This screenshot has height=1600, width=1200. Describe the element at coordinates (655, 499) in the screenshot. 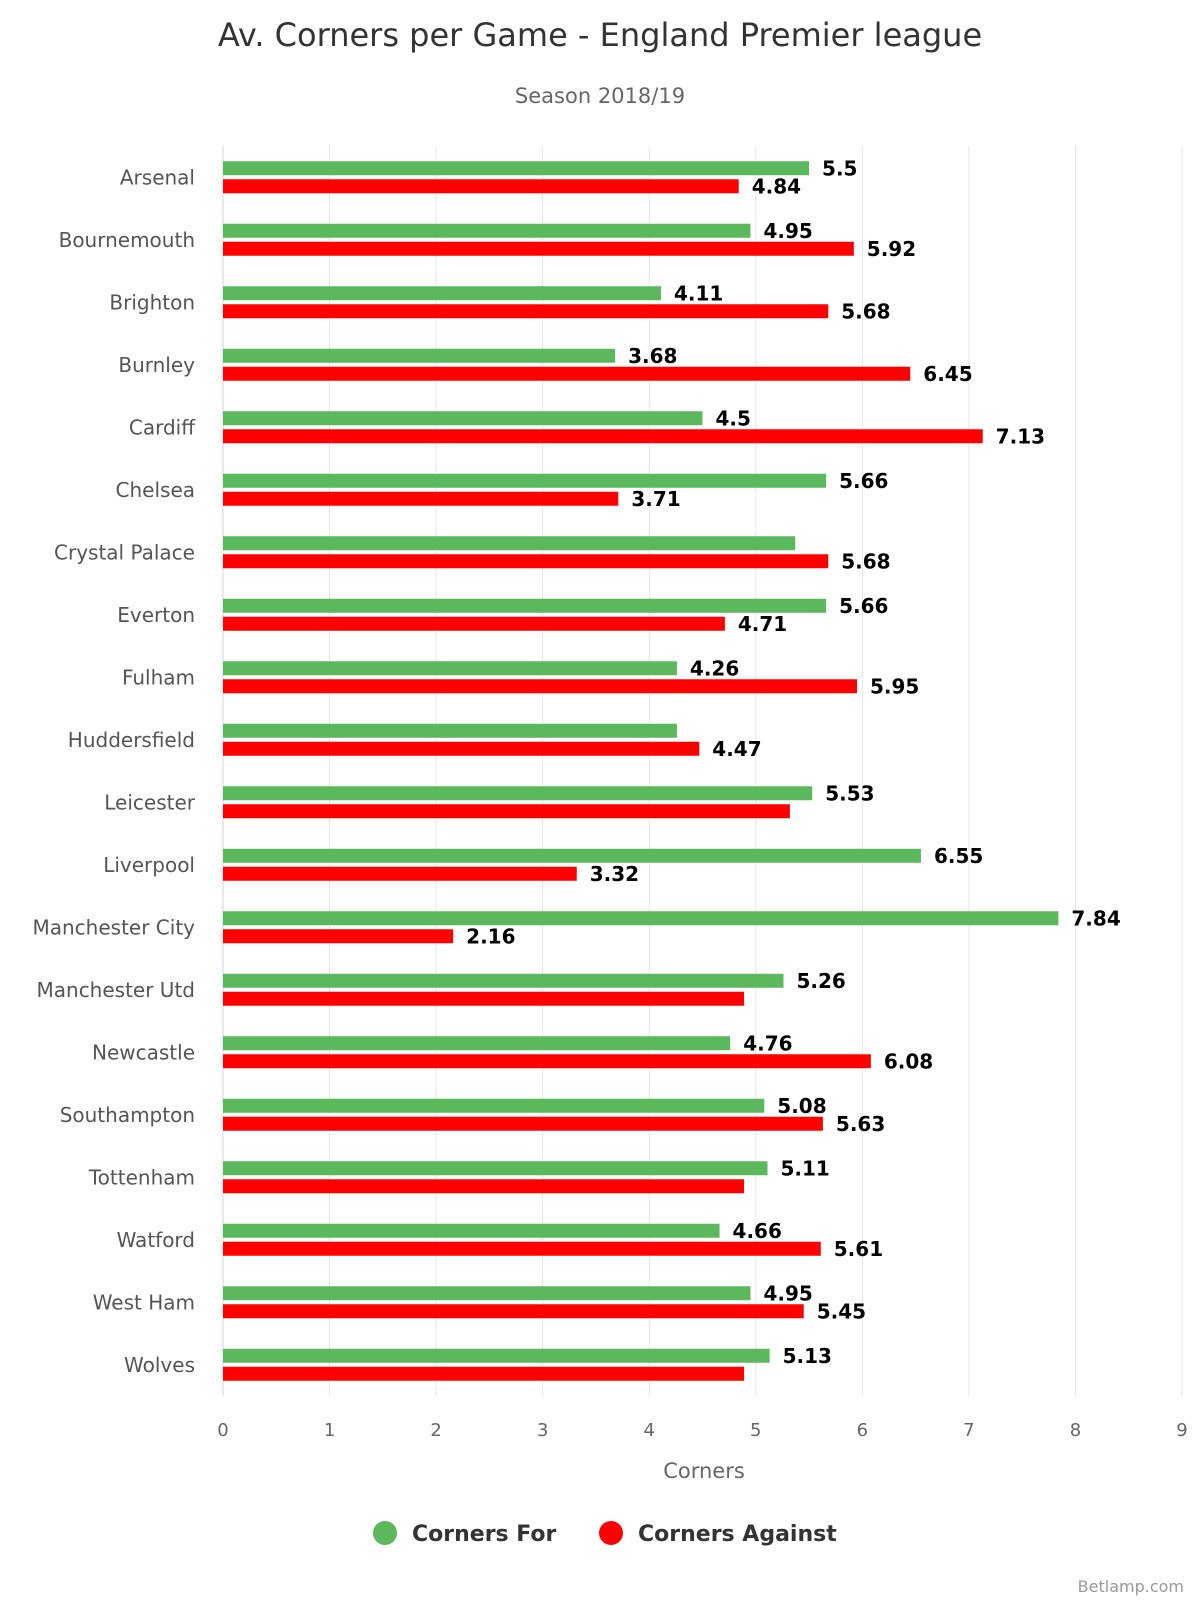

I see `data-label: 3.71` at that location.